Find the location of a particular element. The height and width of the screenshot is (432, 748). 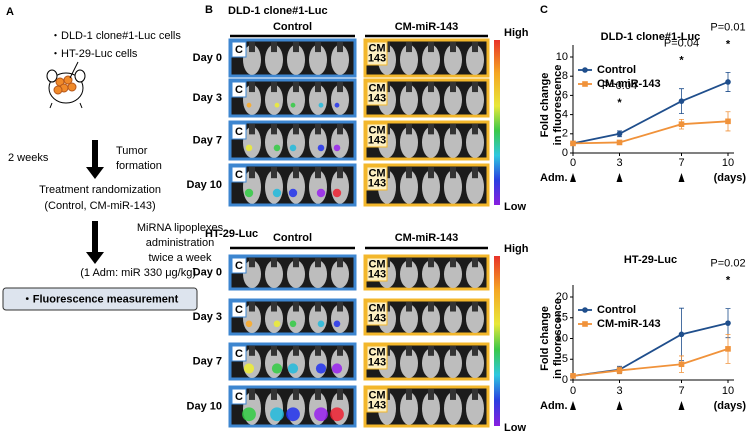

y-tick-label: 5 is located at coordinates (565, 359).